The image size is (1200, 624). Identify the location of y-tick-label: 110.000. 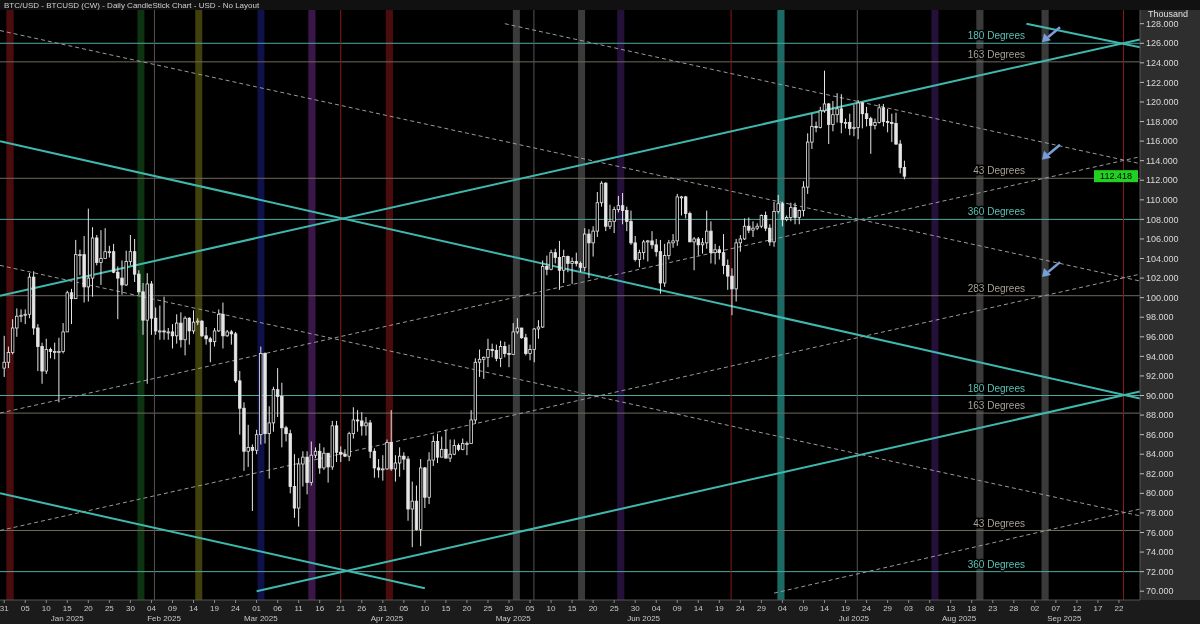
(1162, 199).